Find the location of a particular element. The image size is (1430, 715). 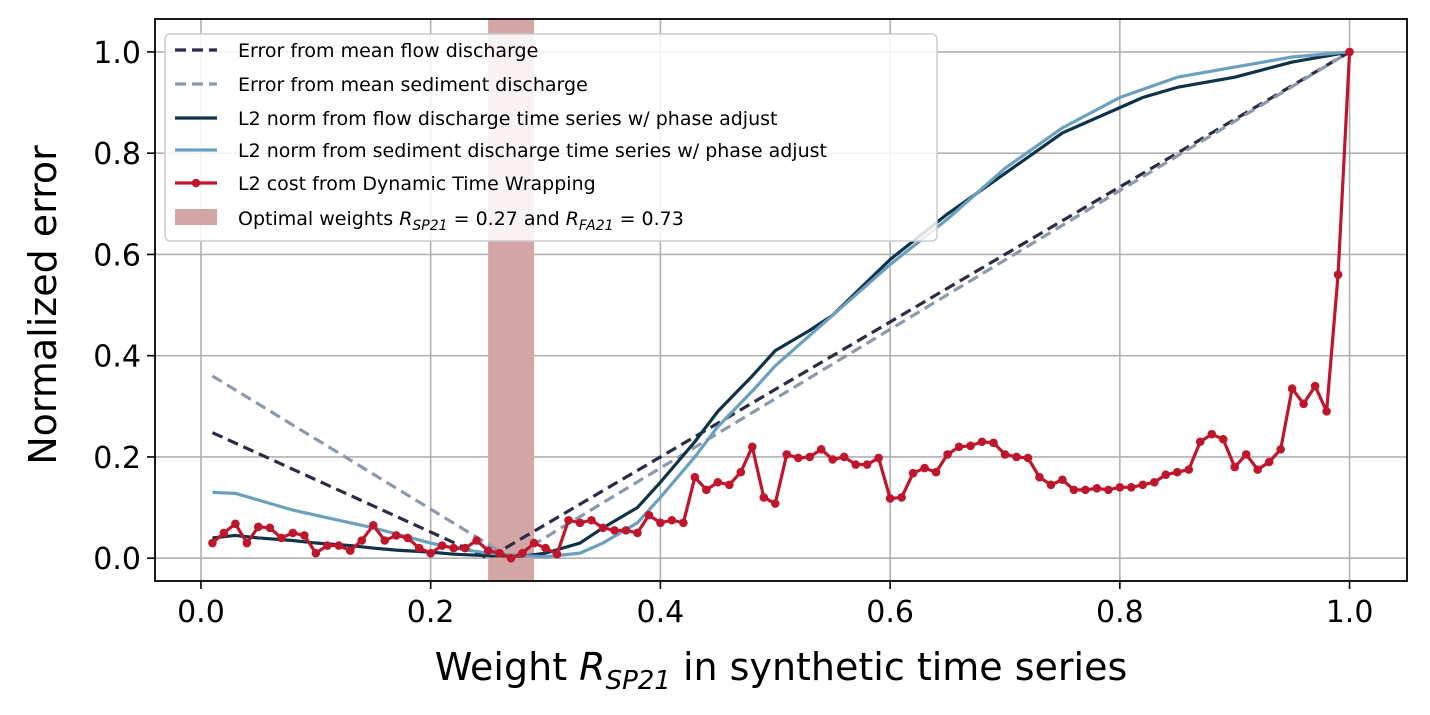

legend-optimal-prefix: Optimal weights is located at coordinates (318, 219).